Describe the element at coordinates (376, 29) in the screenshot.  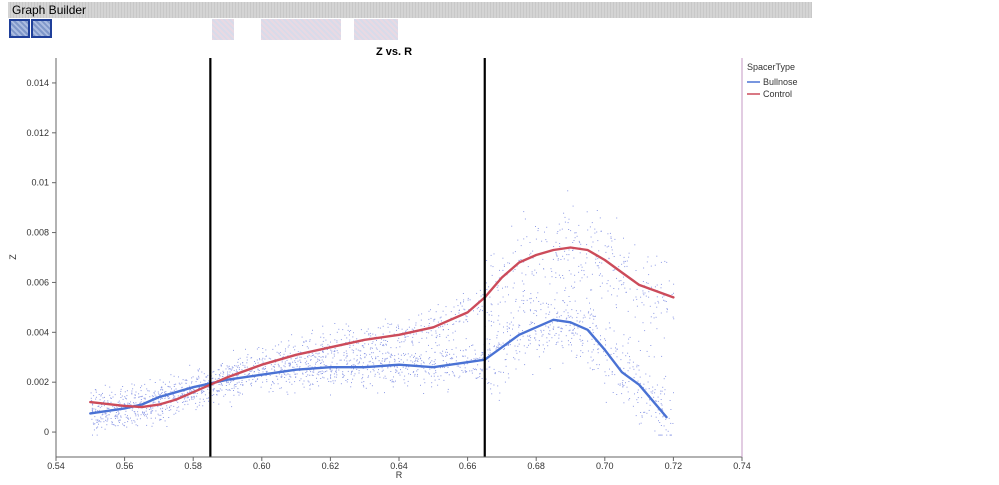
I see `wrap-drop-zone` at that location.